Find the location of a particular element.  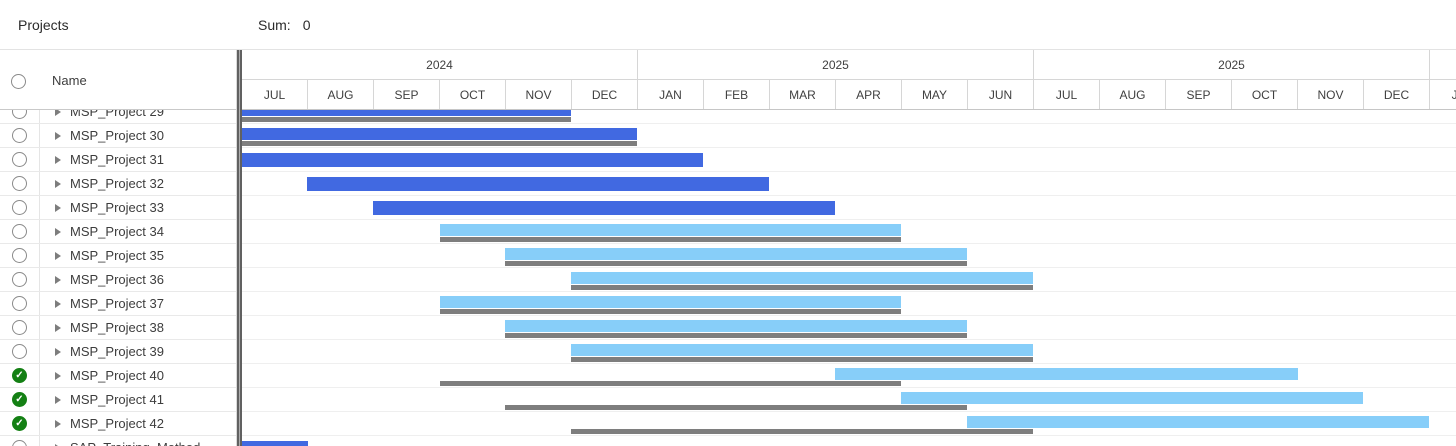

project-name: MSP_Project 30 is located at coordinates (117, 135).